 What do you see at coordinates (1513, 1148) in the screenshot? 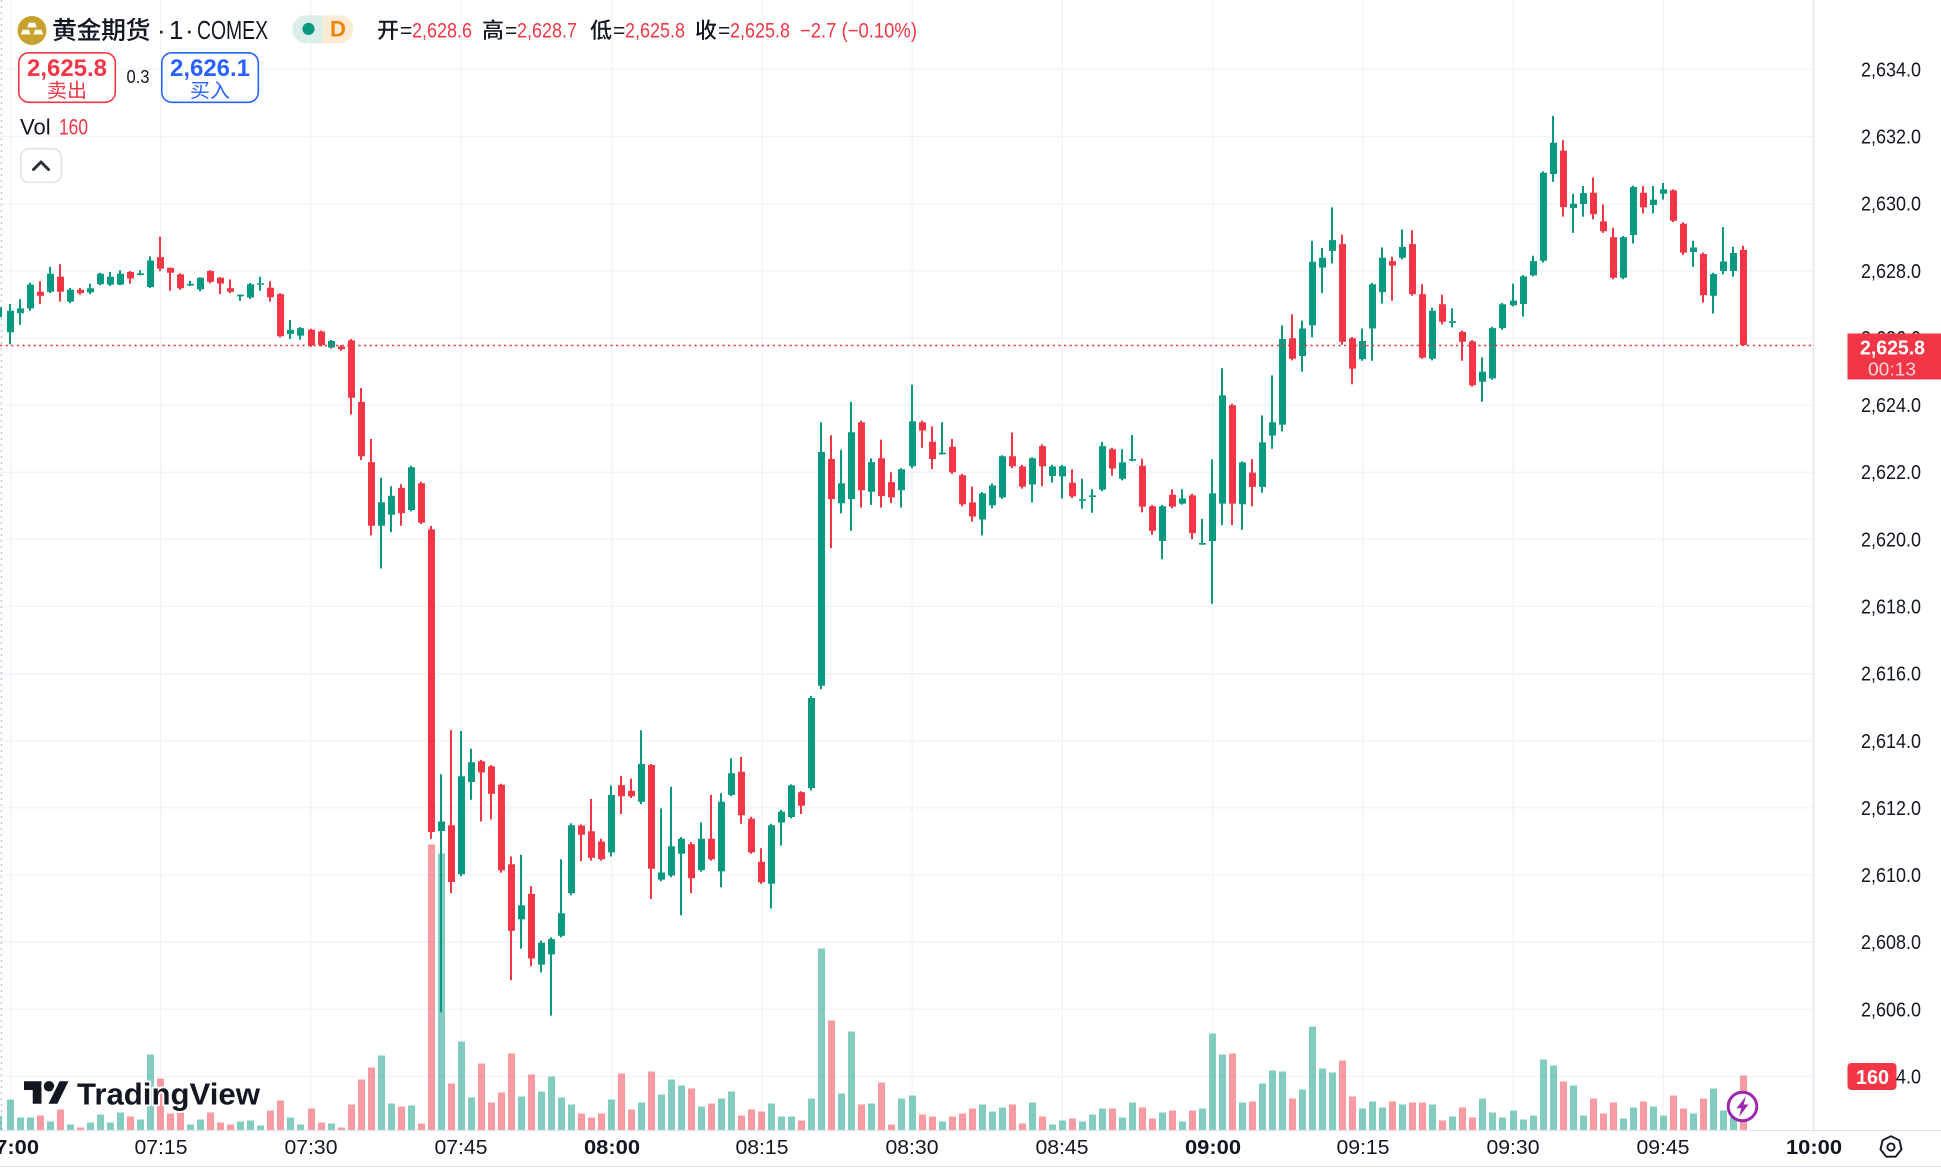
I see `svg-text: 09:30` at bounding box center [1513, 1148].